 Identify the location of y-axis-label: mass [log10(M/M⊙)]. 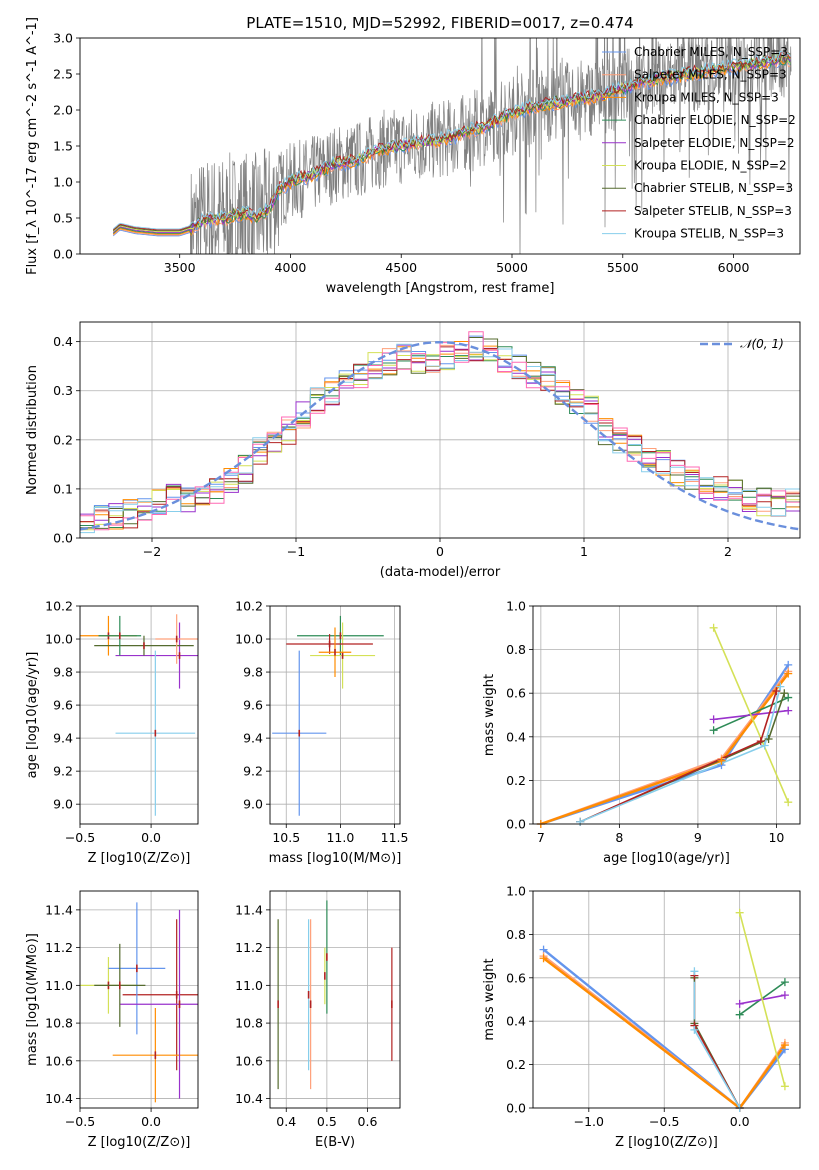
(32, 999).